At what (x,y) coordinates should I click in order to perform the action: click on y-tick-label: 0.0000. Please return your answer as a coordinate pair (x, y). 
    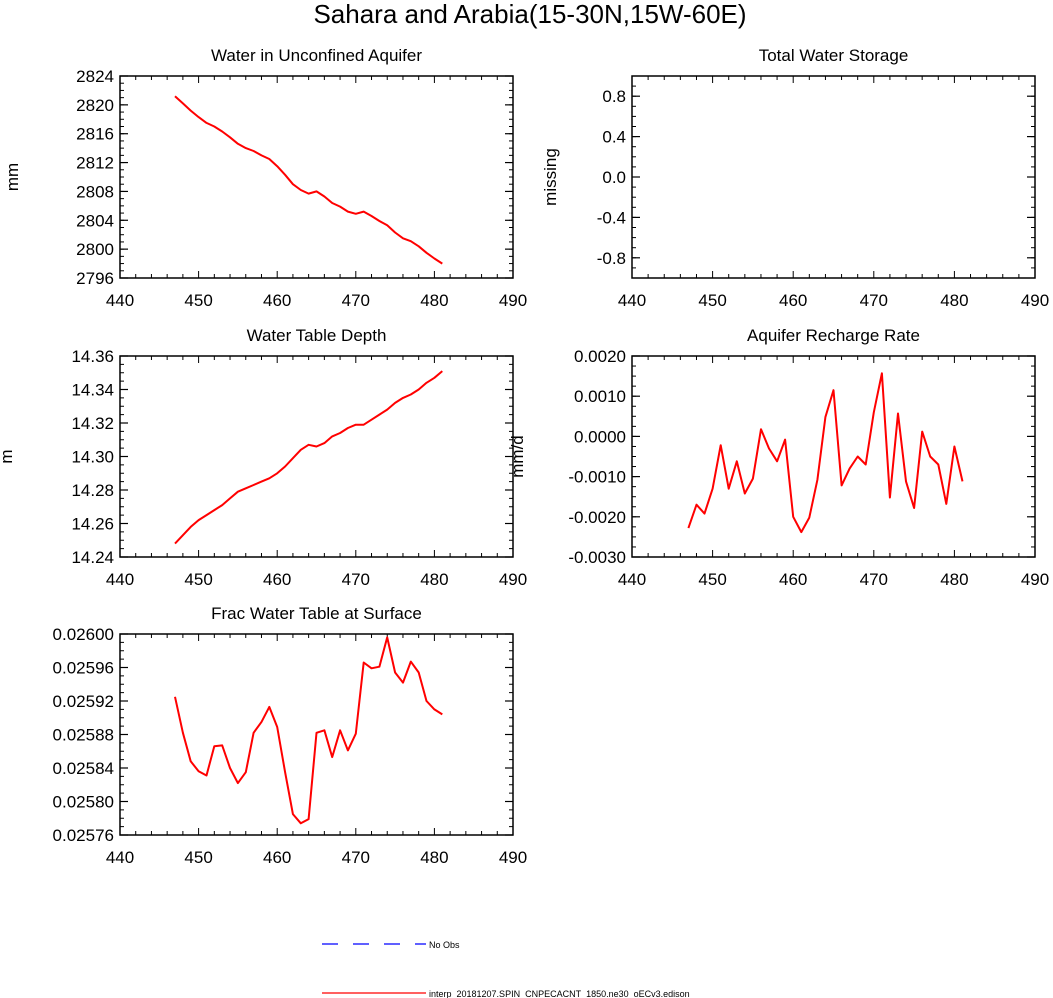
    Looking at the image, I should click on (600, 436).